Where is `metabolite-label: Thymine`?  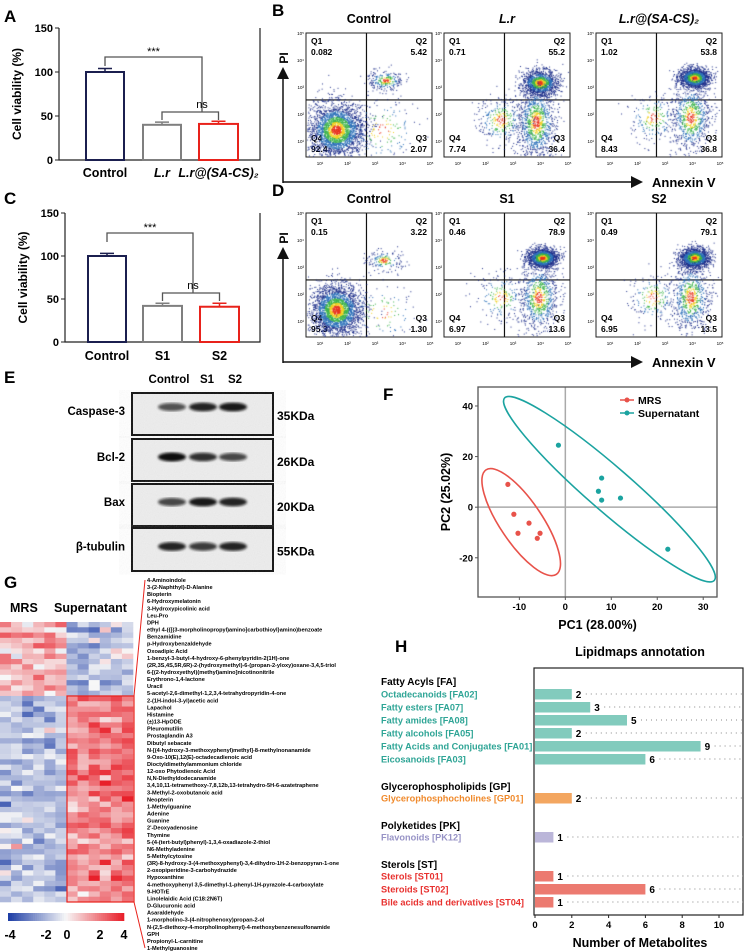
metabolite-label: Thymine is located at coordinates (158, 836).